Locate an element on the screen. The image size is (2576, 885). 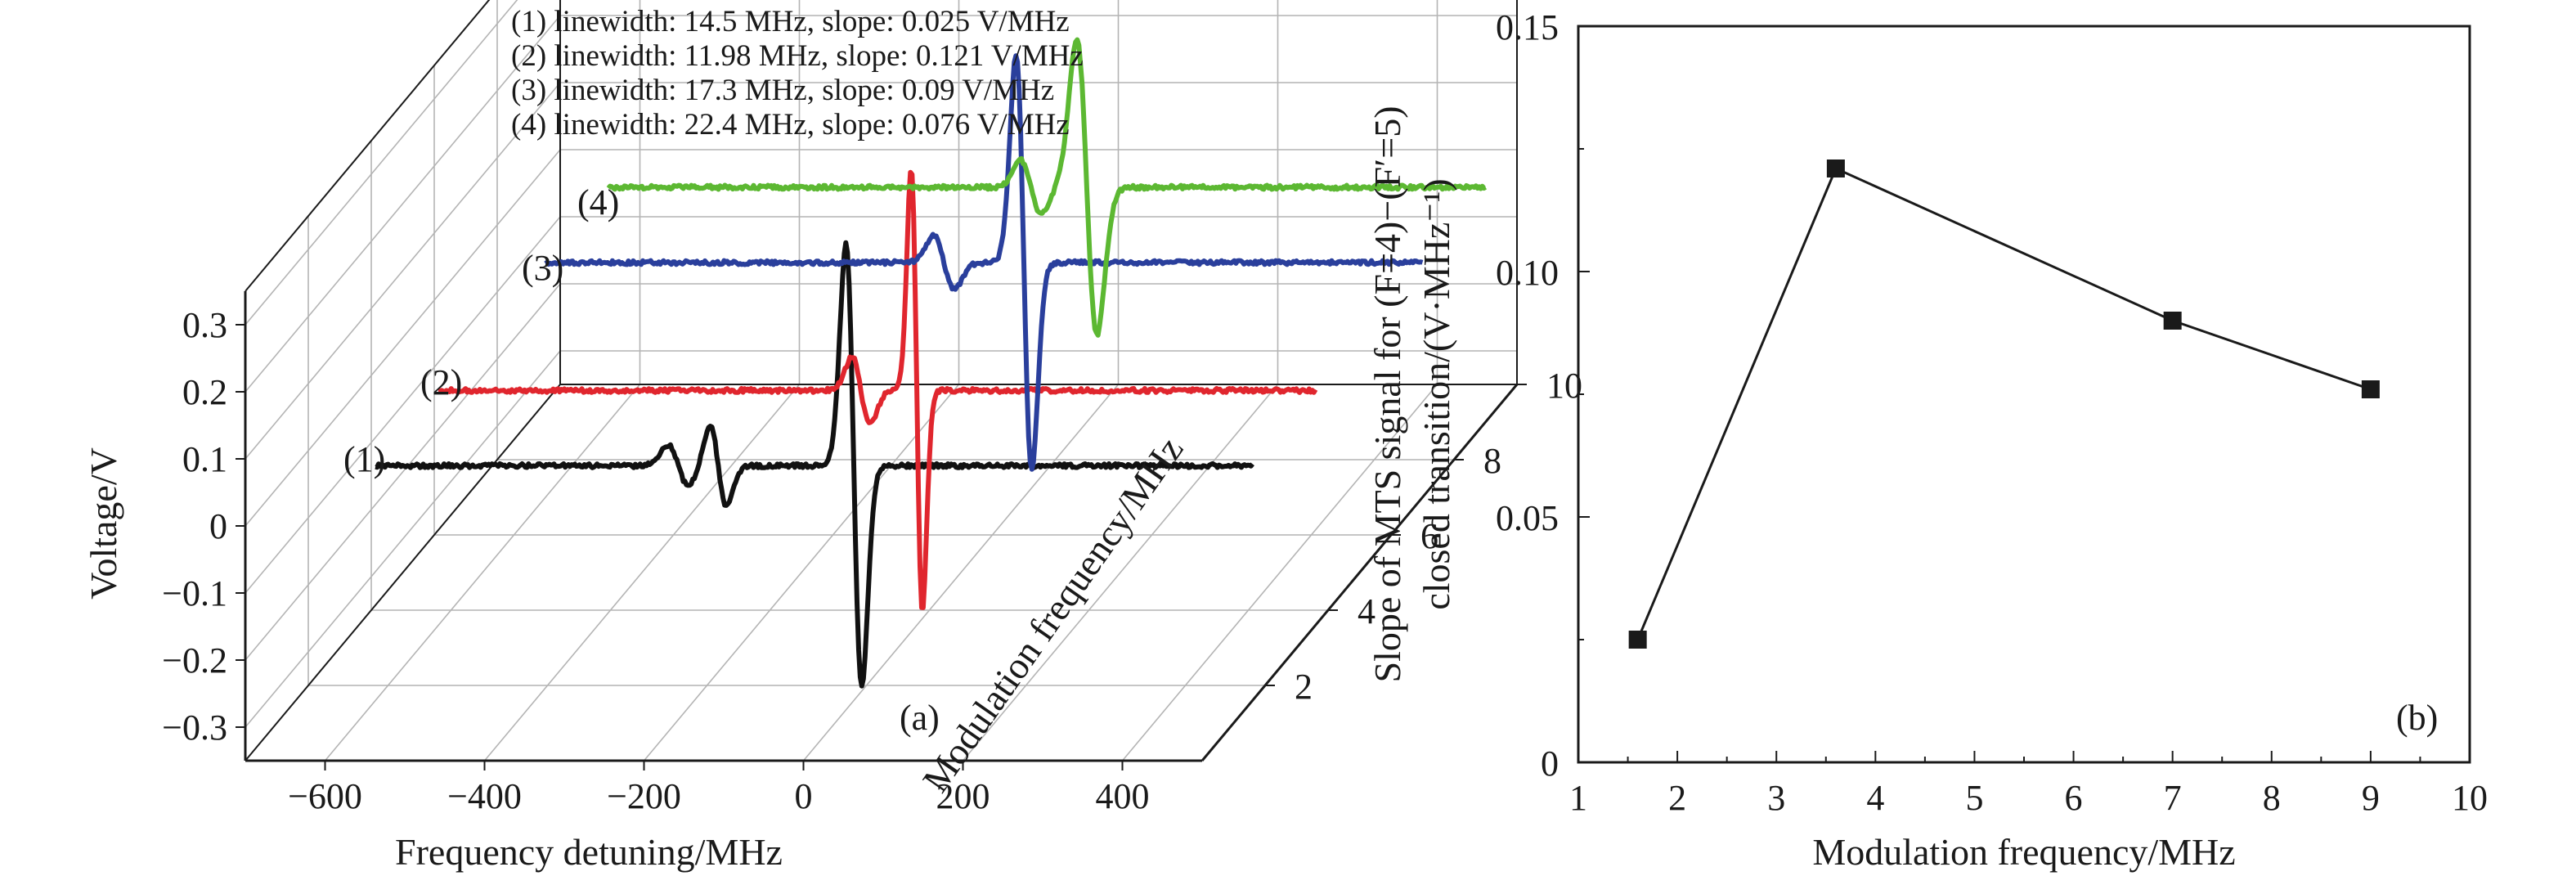
y-tick-label: −0.2 is located at coordinates (194, 660).